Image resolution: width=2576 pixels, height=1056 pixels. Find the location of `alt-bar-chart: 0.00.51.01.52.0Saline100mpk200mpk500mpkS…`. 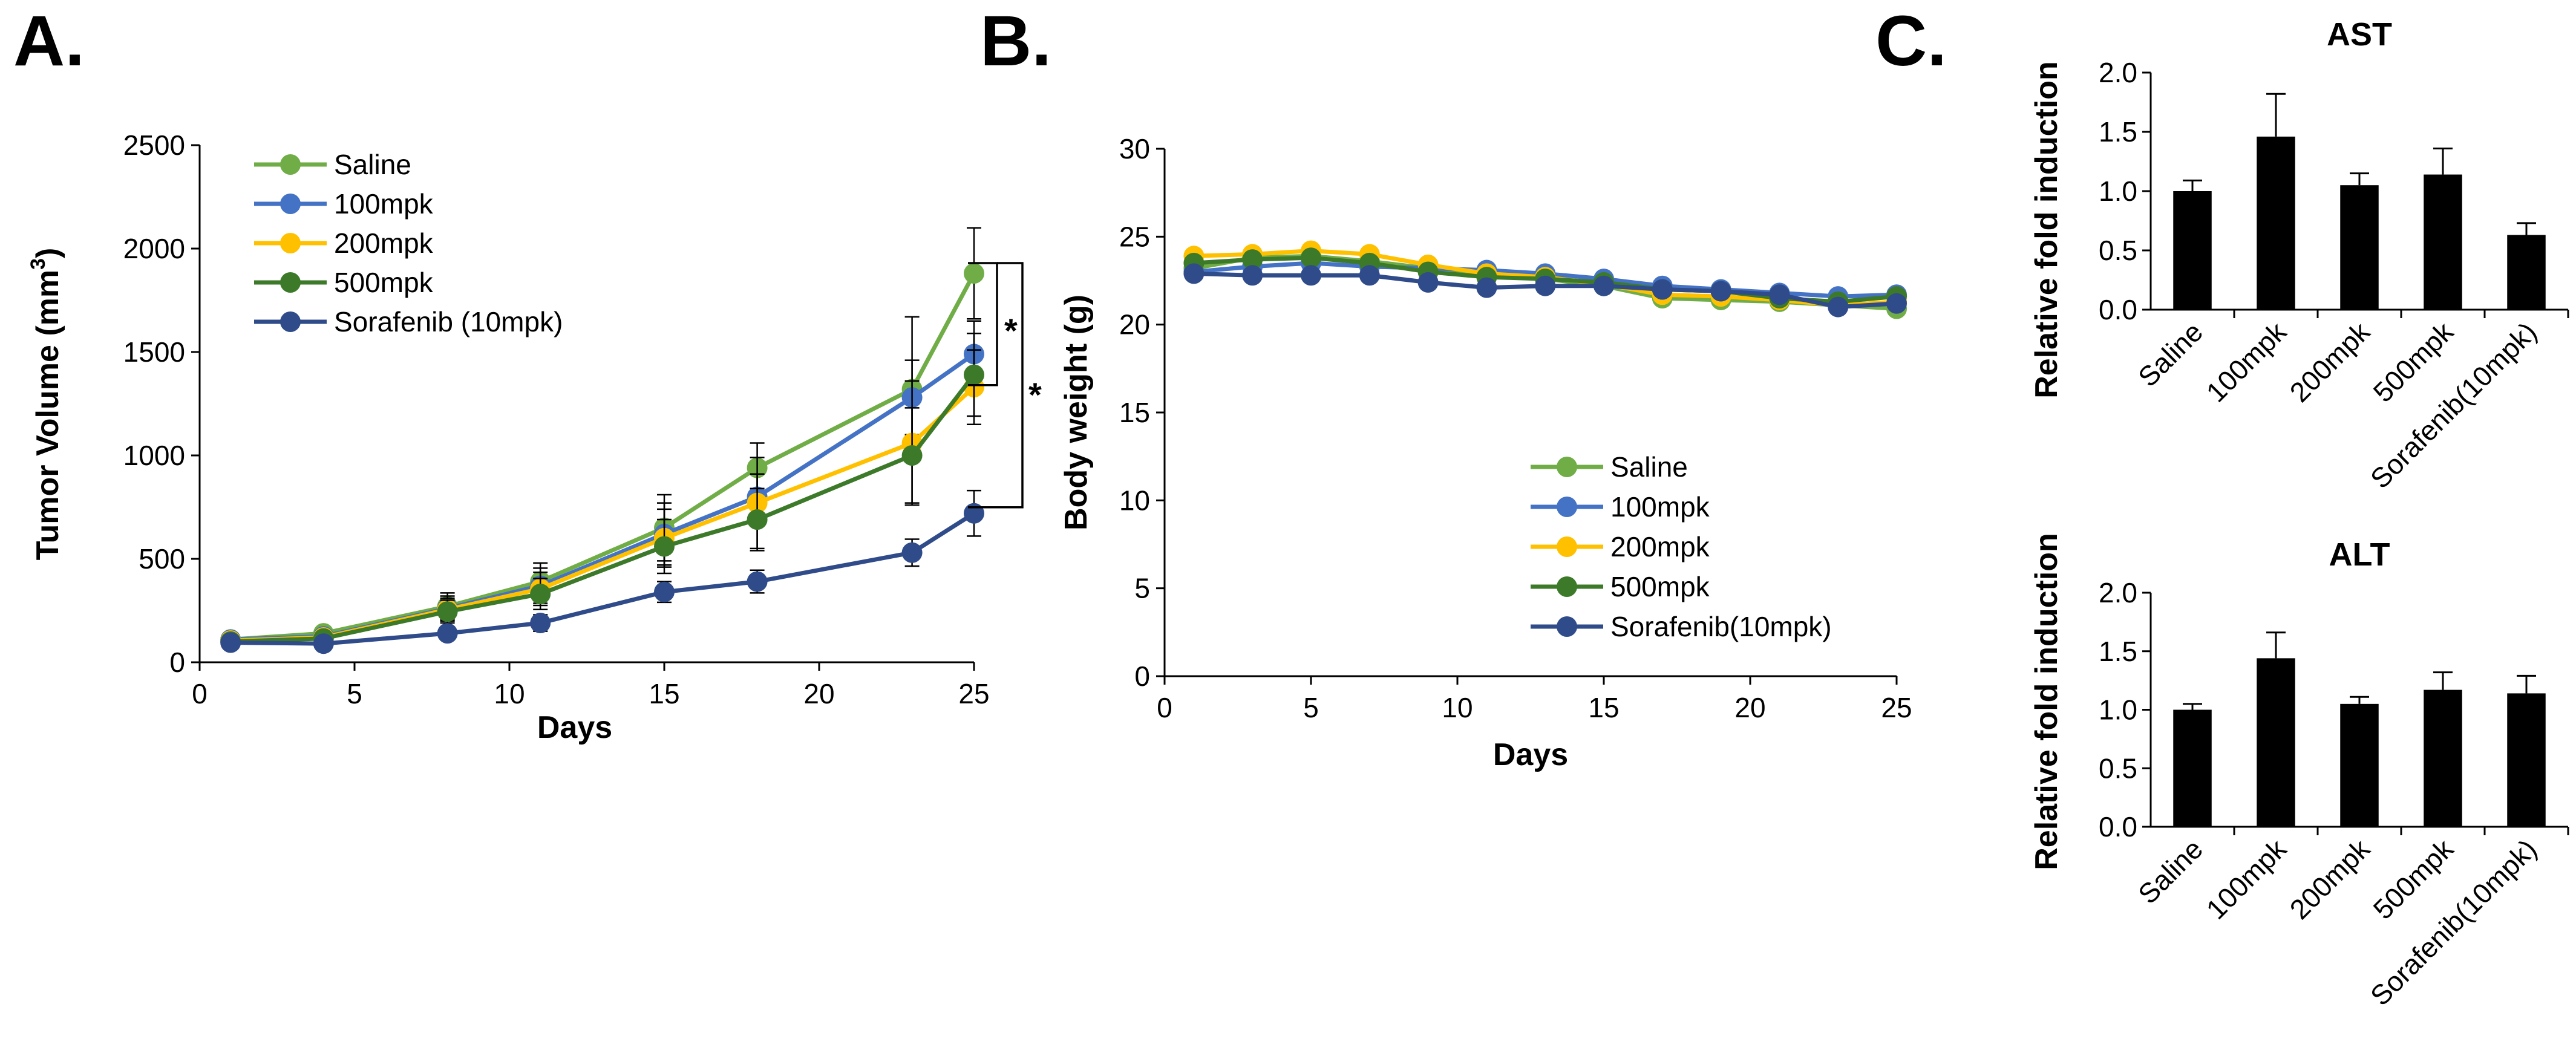

alt-bar-chart: 0.00.51.01.52.0Saline100mpk200mpk500mpkS… is located at coordinates (2299, 772).